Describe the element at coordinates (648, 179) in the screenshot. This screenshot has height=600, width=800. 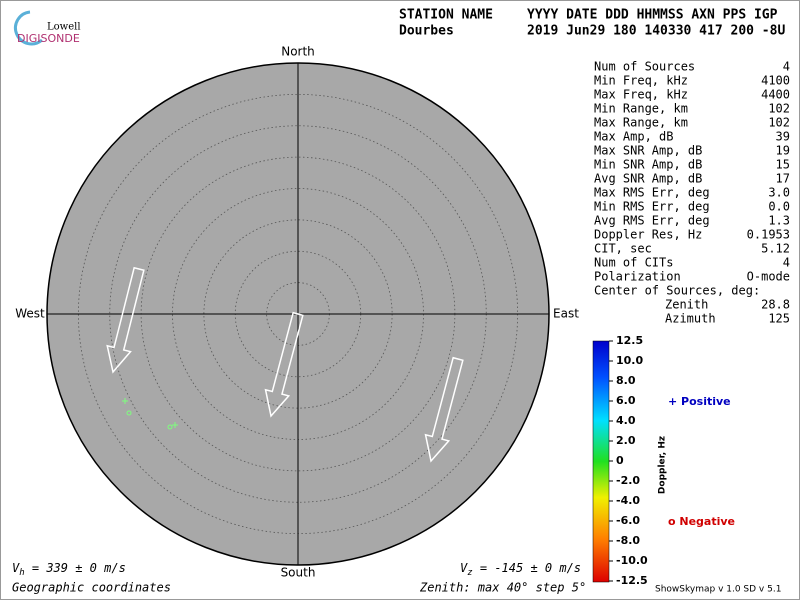
I see `stat-label: Avg SNR Amp, dB` at that location.